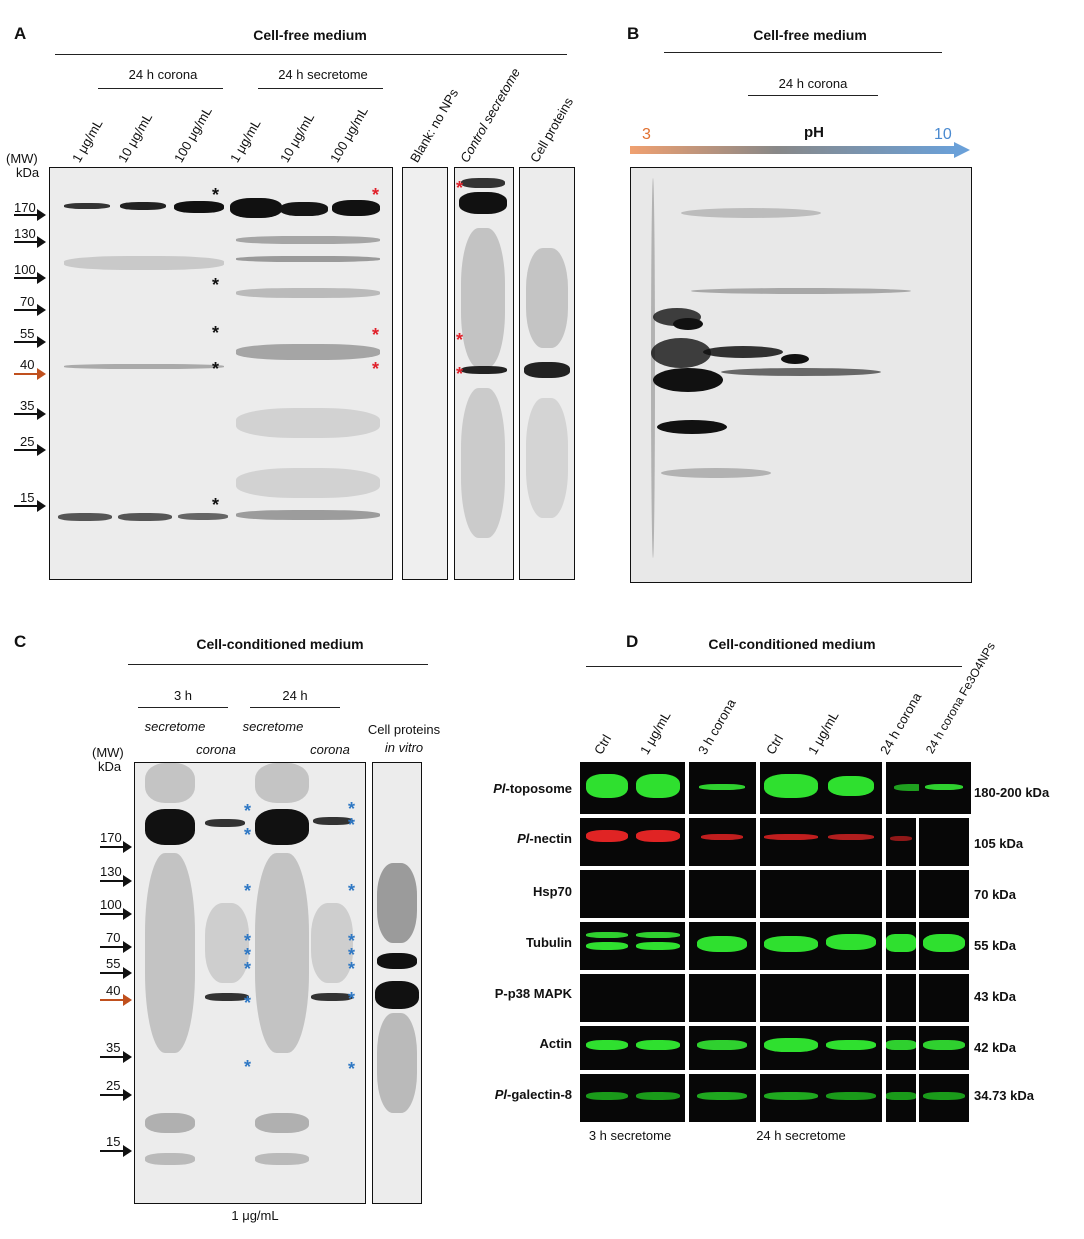 The image size is (1084, 1239). What do you see at coordinates (221, 373) in the screenshot?
I see `gel-a-main` at bounding box center [221, 373].